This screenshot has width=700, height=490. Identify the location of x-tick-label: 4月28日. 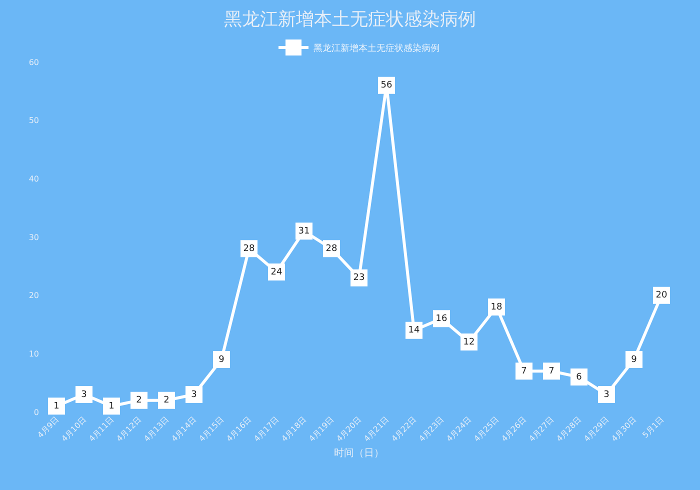
(569, 429).